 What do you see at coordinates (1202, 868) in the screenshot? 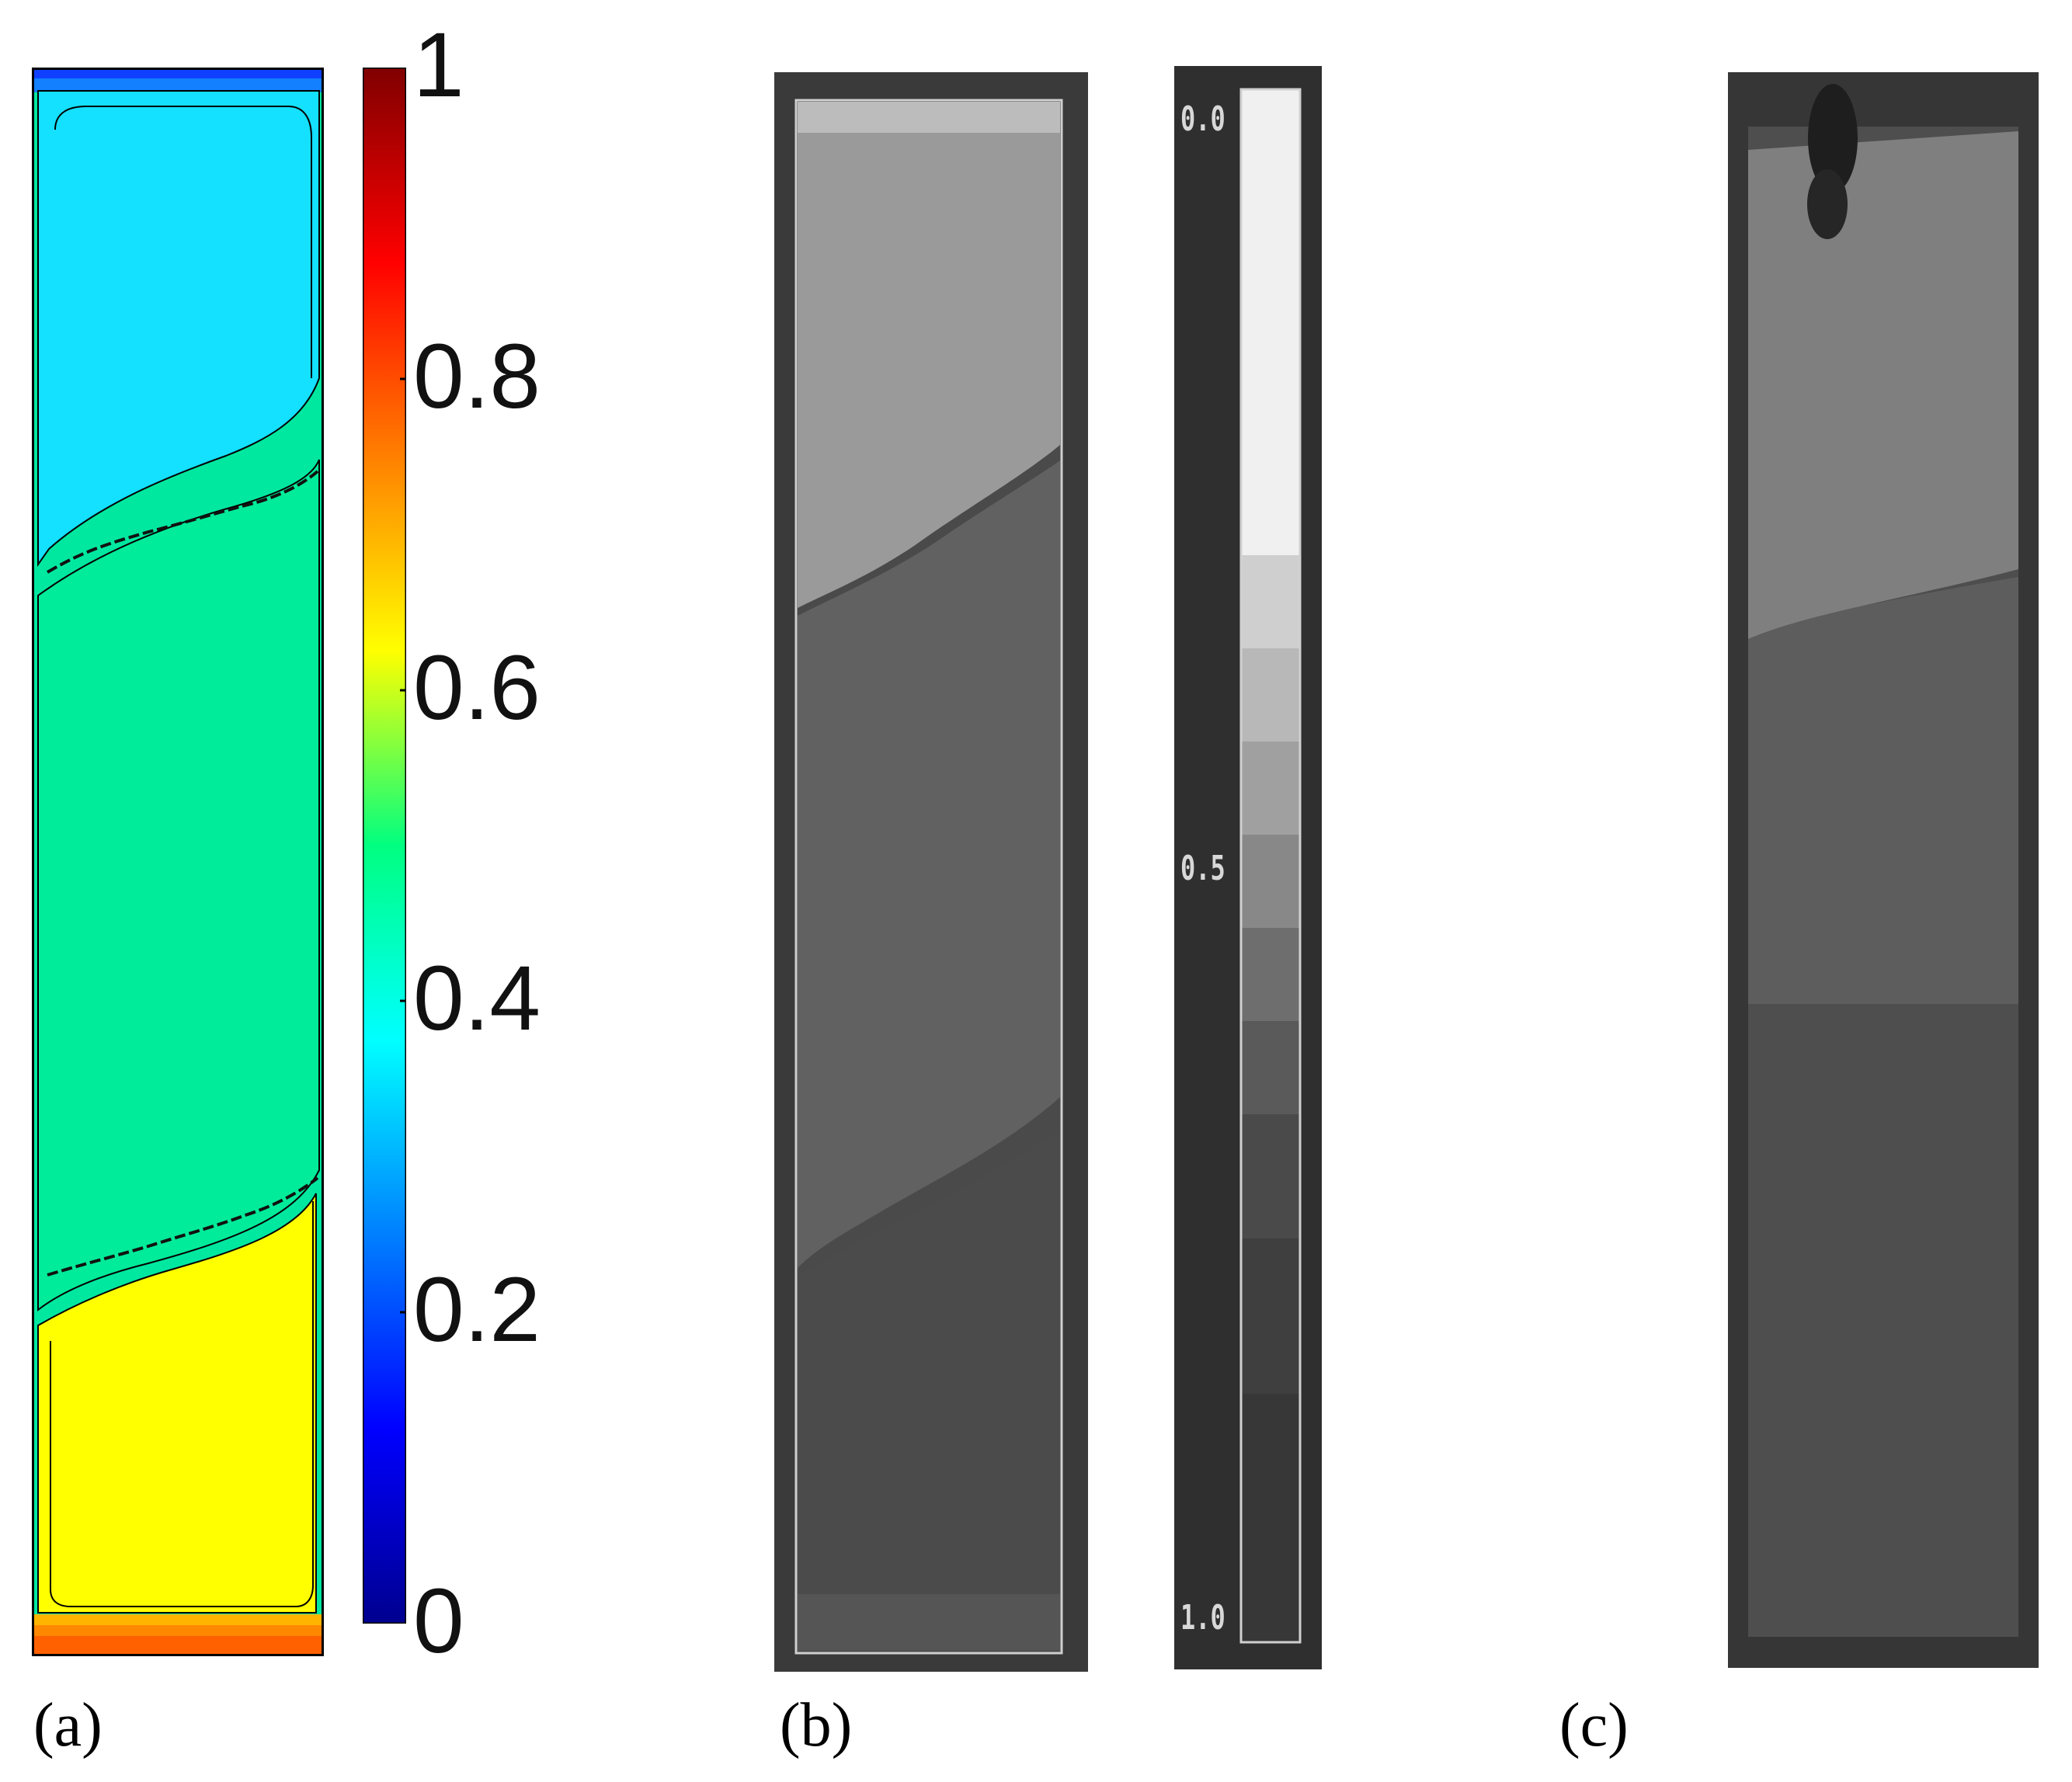
I see `grayscale-tick-1: 0.5` at bounding box center [1202, 868].